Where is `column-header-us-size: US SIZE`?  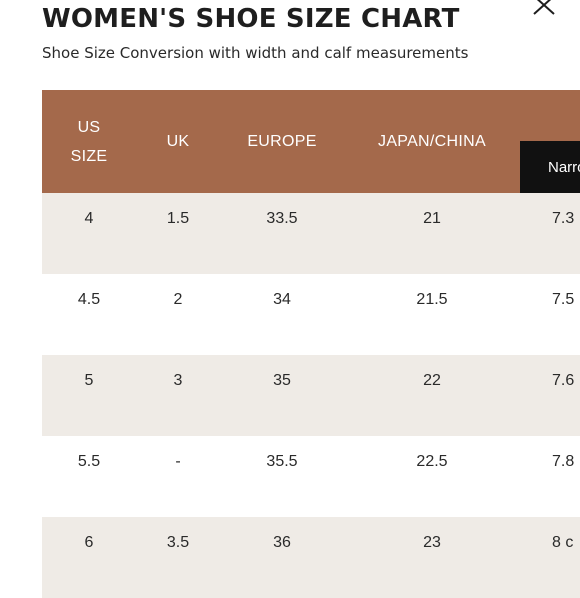
column-header-us-size: US SIZE is located at coordinates (89, 141).